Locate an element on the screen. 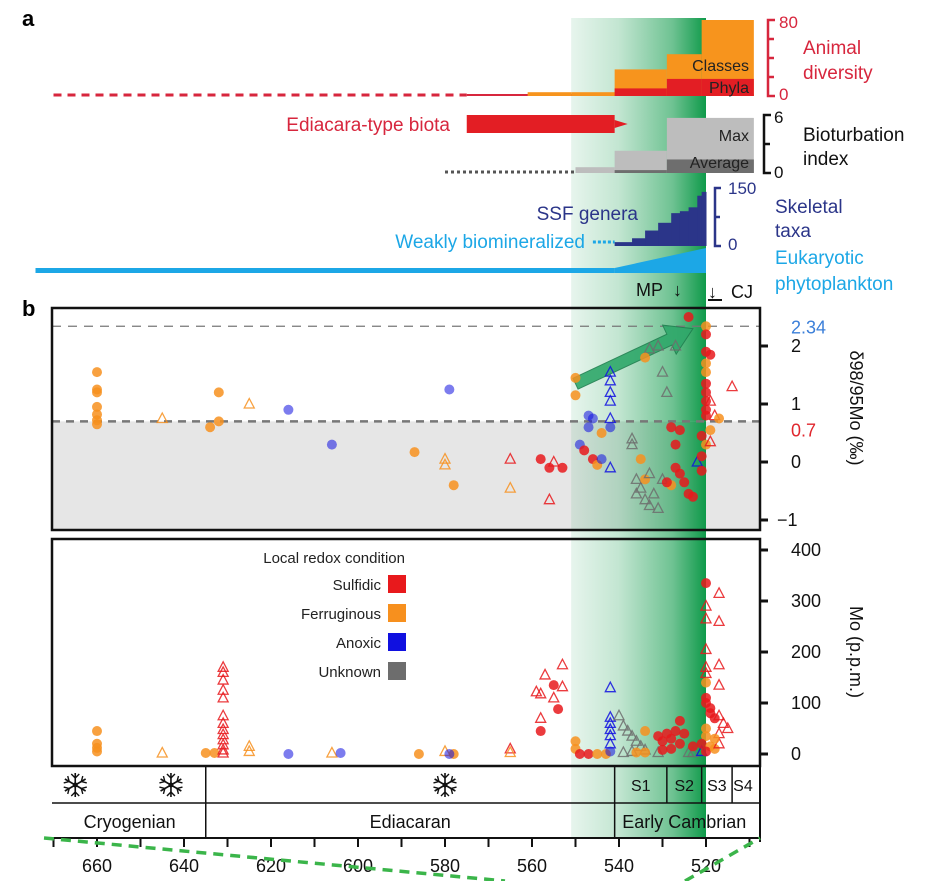 The image size is (943, 881). phyto-title-1: Eukaryotic is located at coordinates (819, 258).